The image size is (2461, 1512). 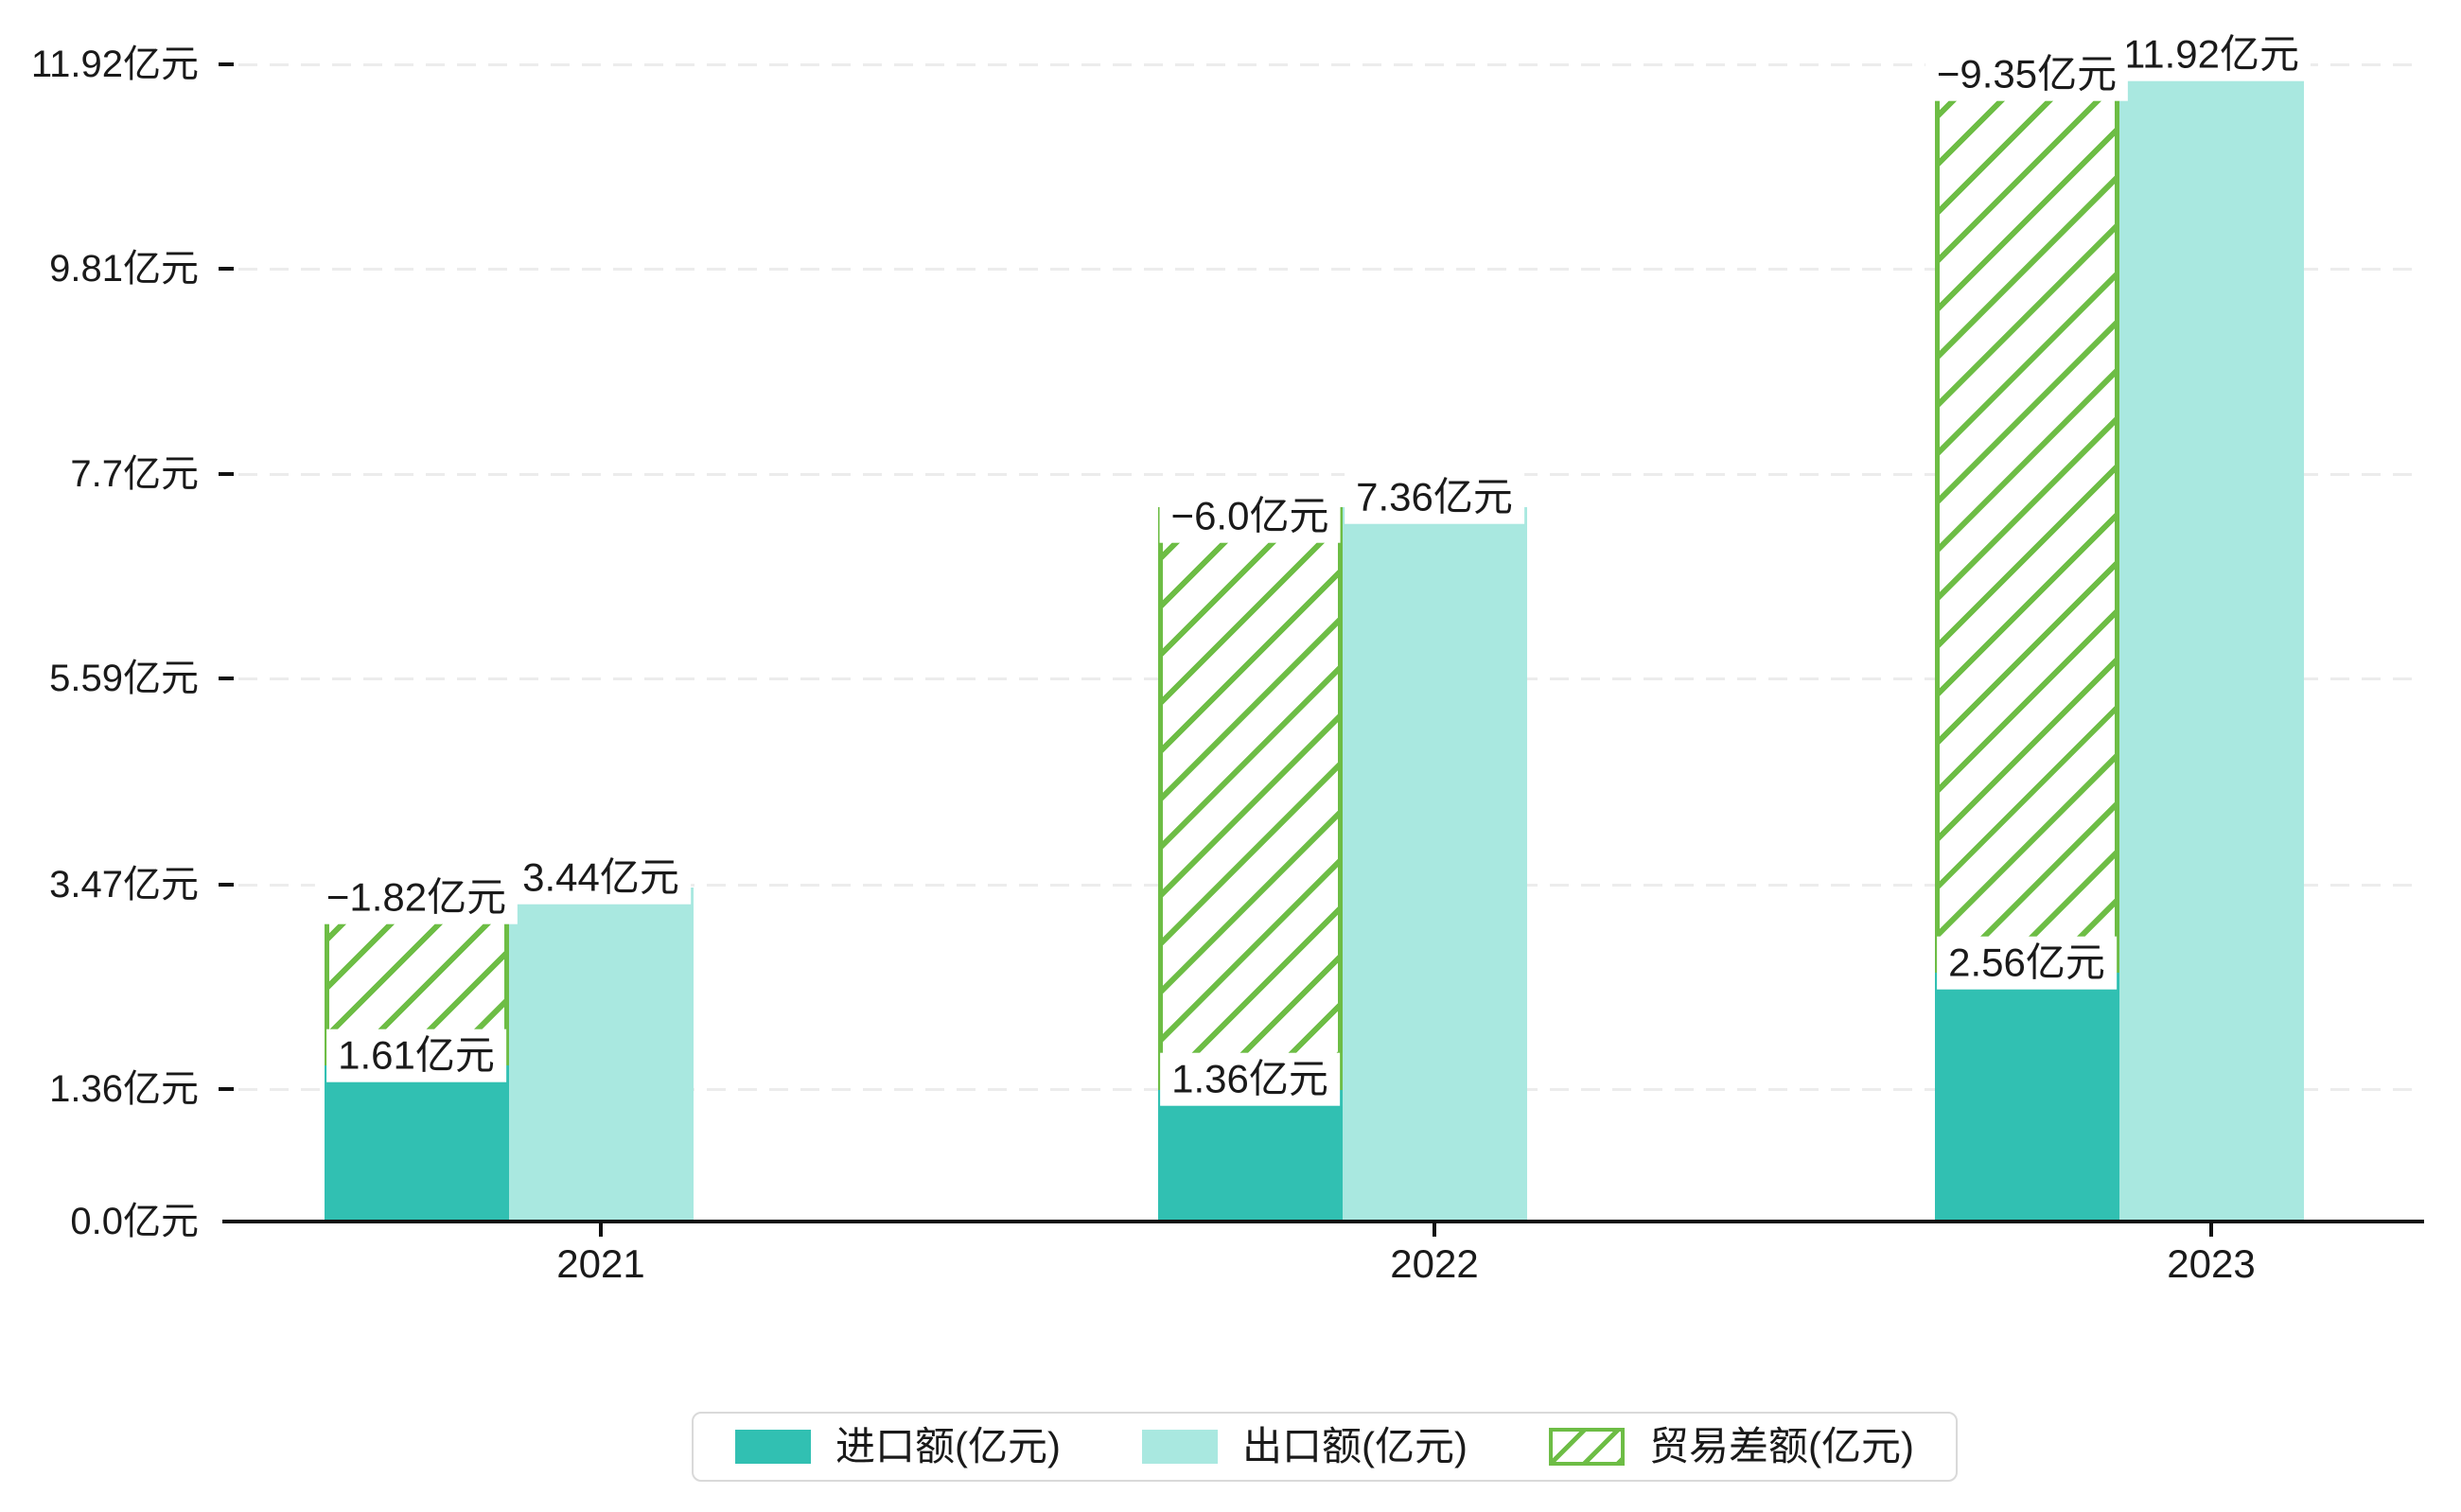 What do you see at coordinates (2211, 642) in the screenshot?
I see `export-bar-2023` at bounding box center [2211, 642].